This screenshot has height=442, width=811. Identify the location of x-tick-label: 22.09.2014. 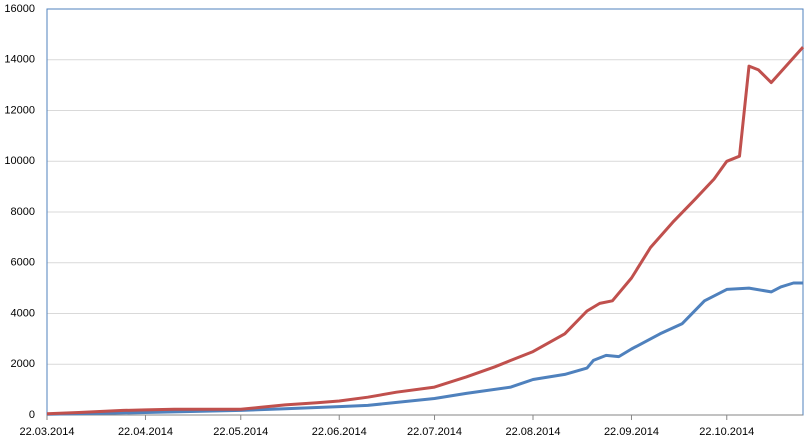
(631, 432).